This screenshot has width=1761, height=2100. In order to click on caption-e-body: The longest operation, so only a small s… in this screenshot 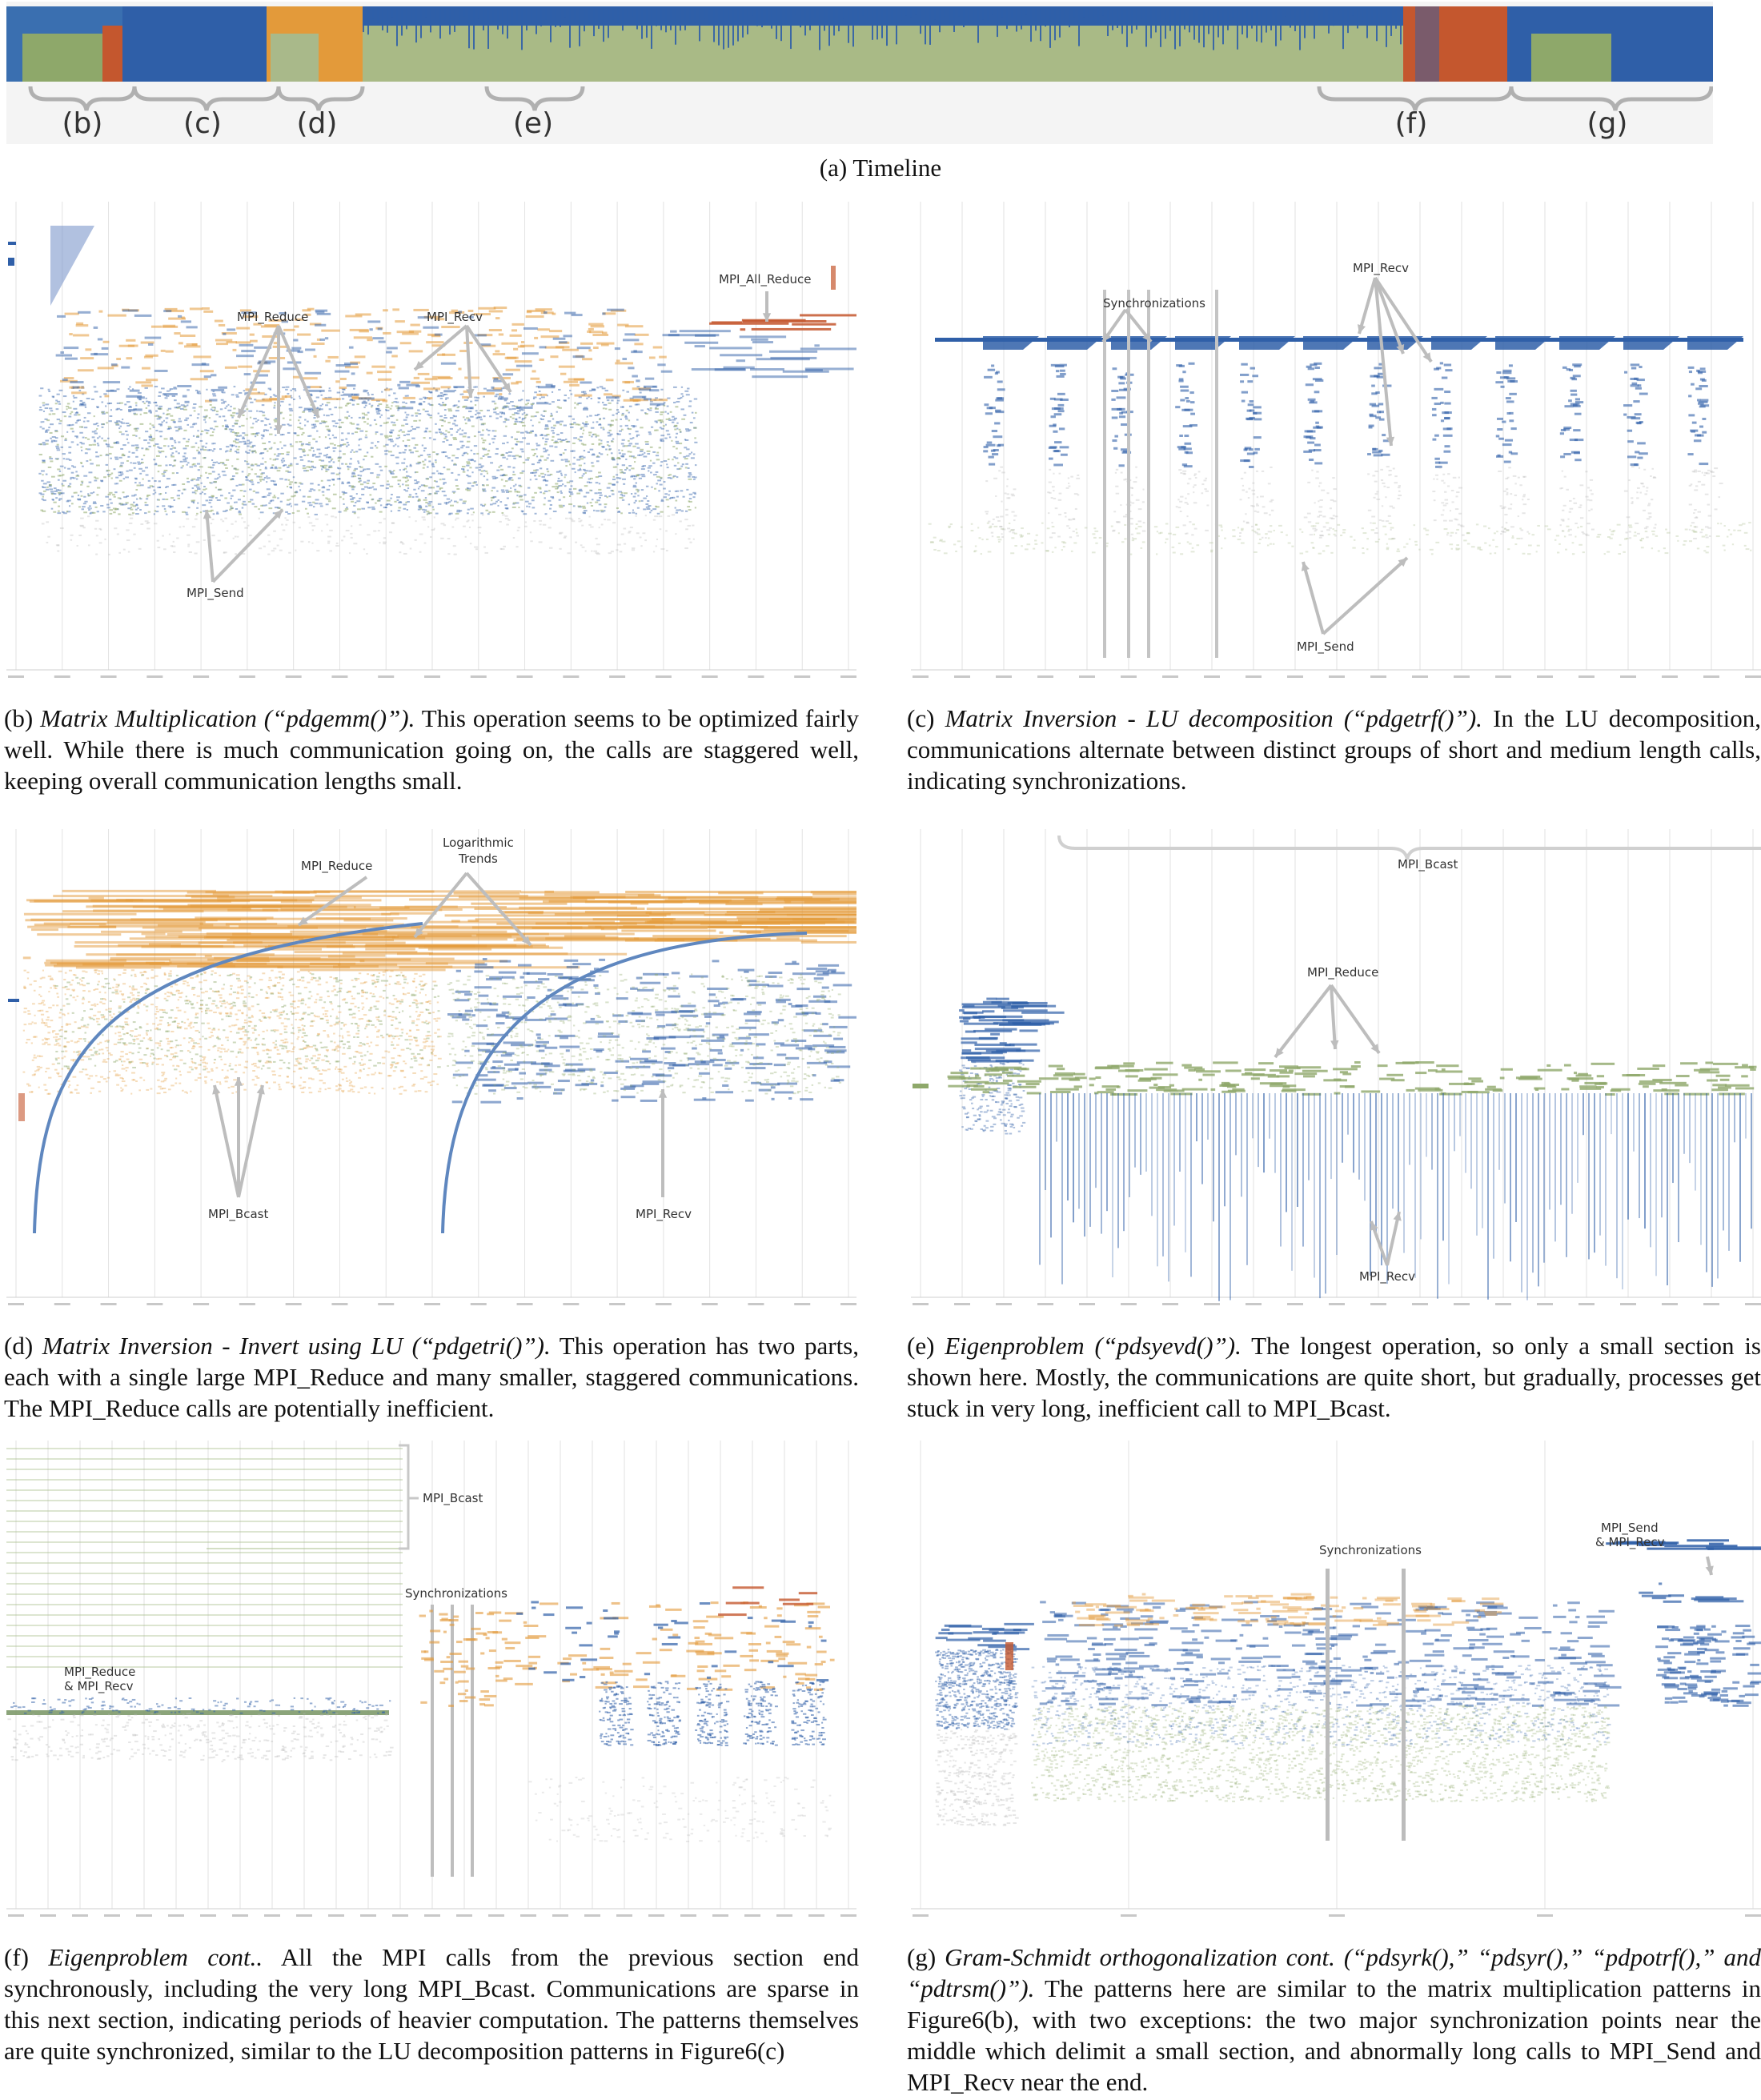, I will do `click(1334, 1377)`.